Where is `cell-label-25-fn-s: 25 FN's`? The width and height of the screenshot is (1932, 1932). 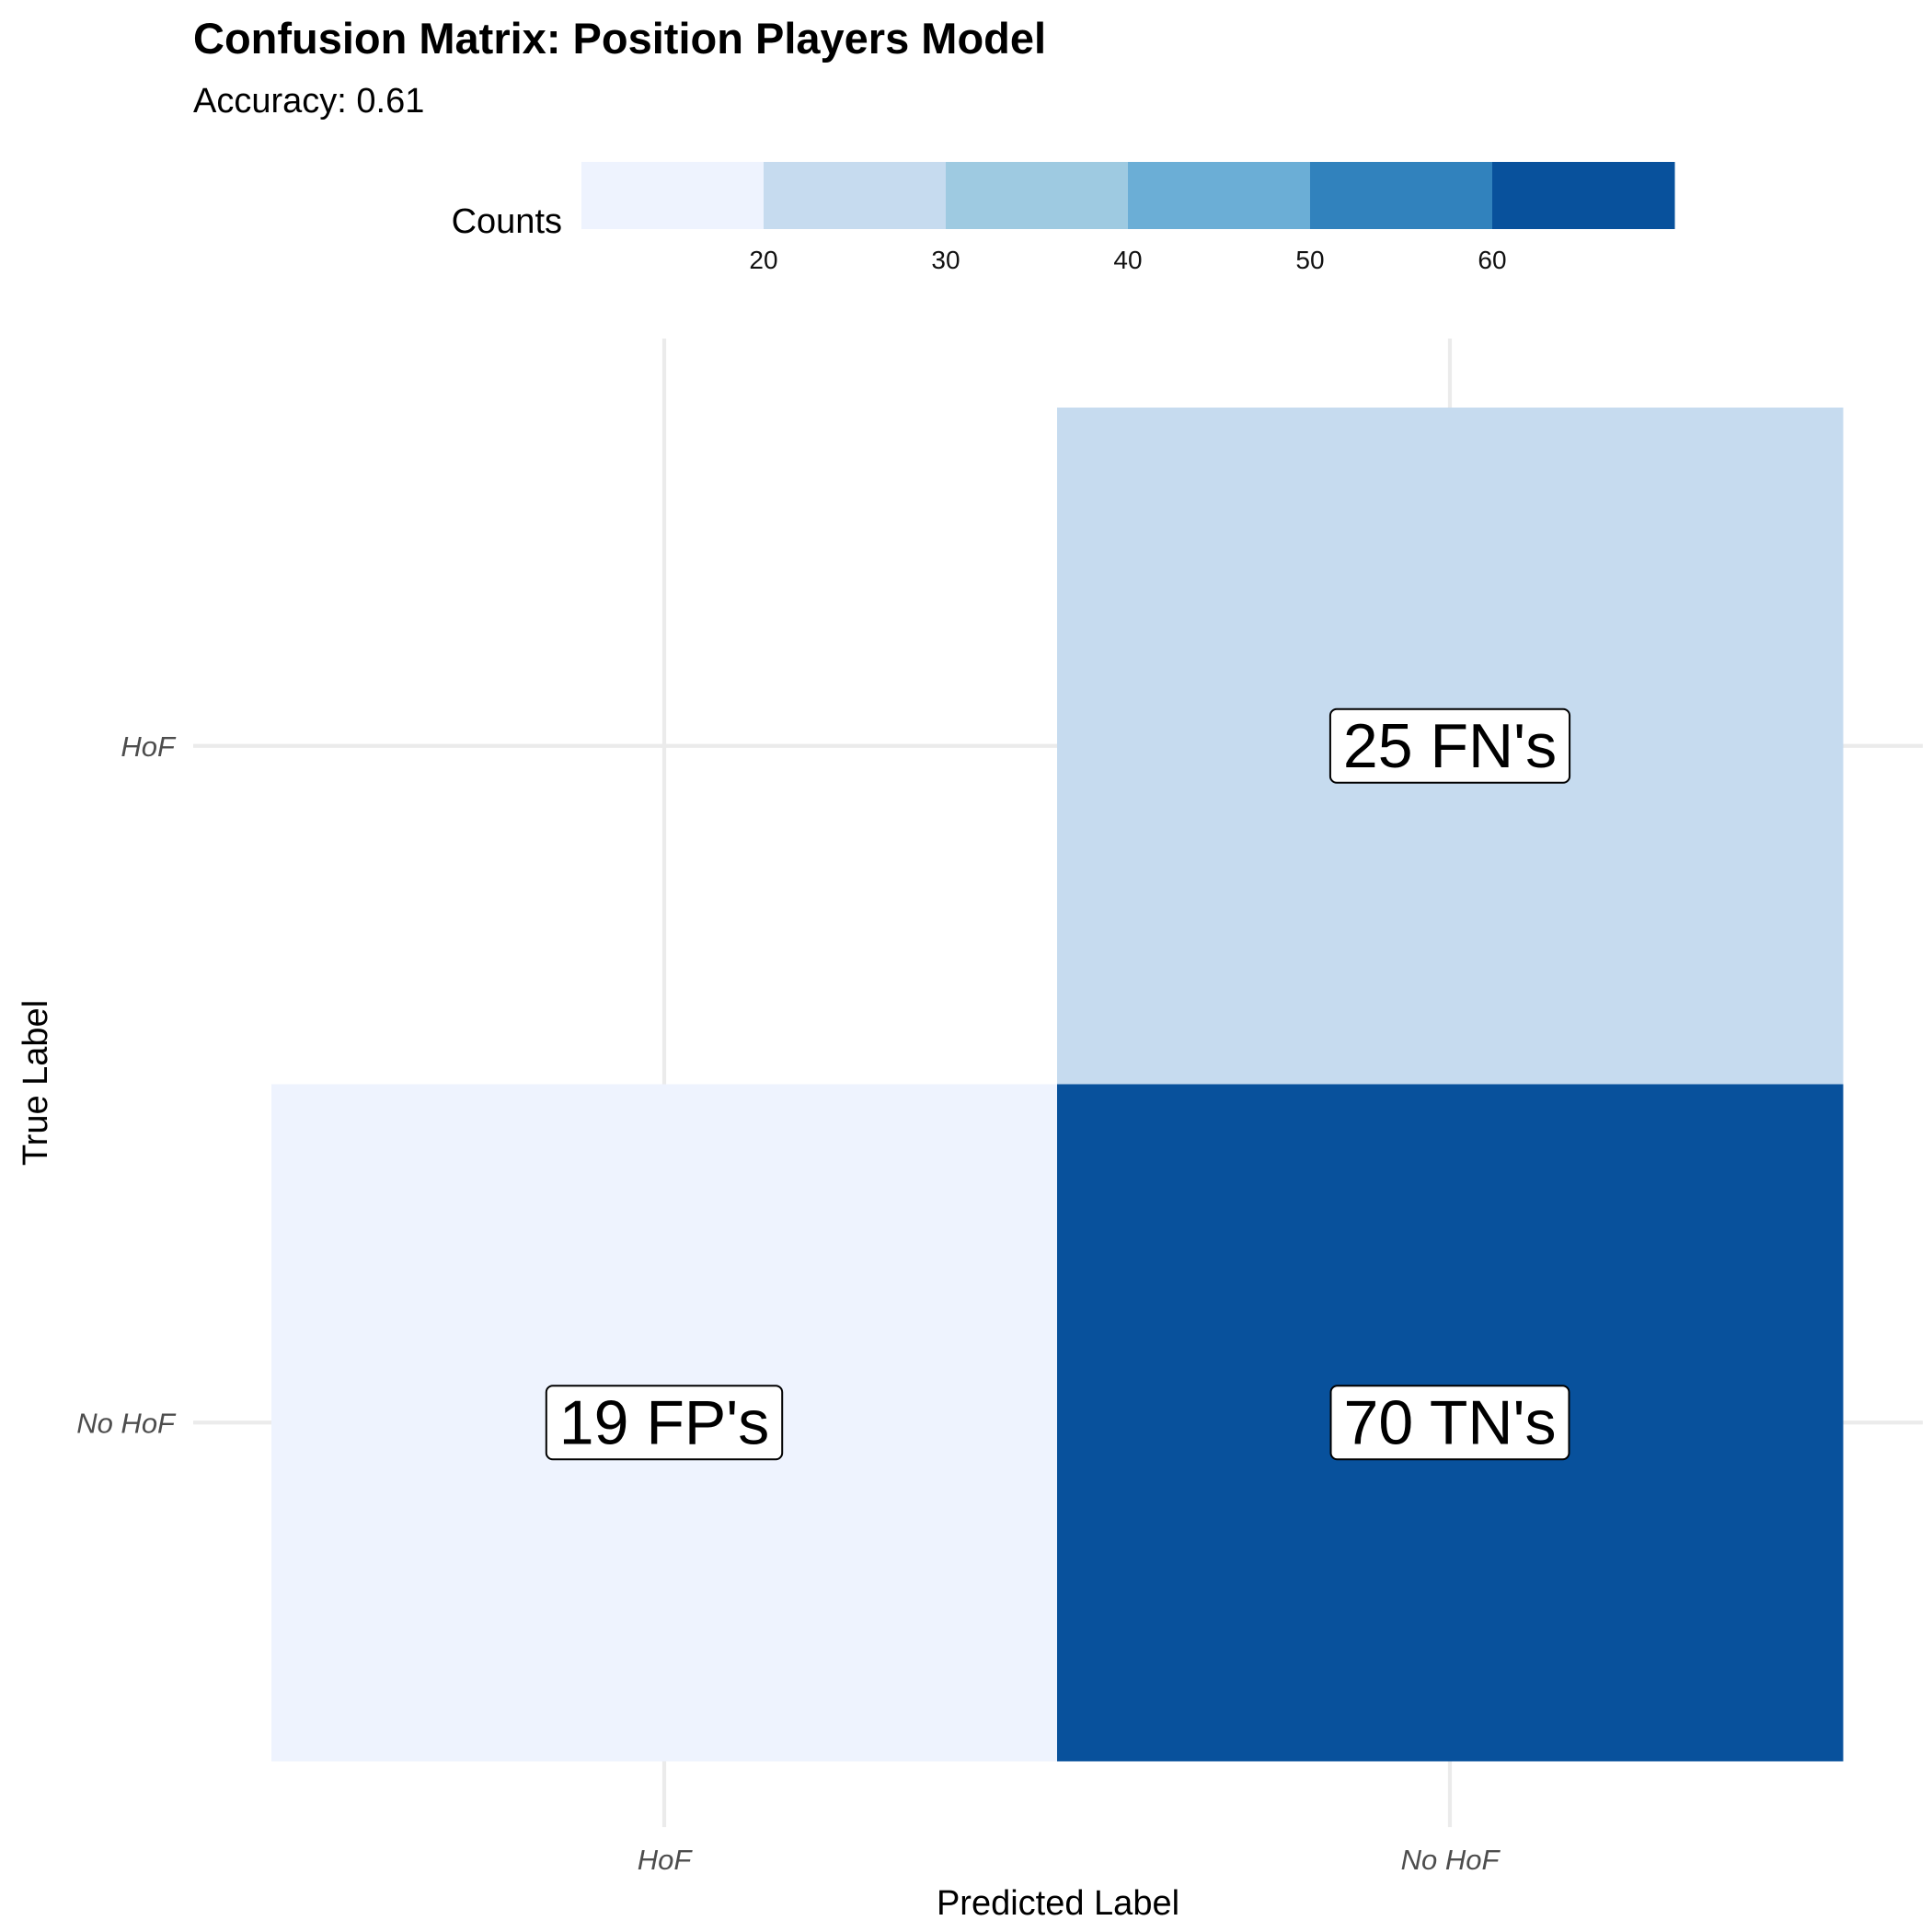
cell-label-25-fn-s: 25 FN's is located at coordinates (1449, 745).